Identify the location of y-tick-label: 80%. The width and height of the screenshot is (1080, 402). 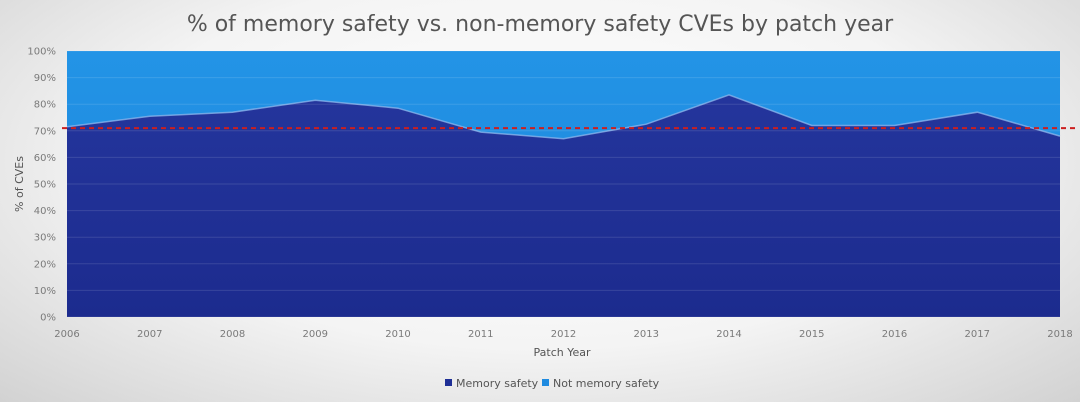
(45, 105).